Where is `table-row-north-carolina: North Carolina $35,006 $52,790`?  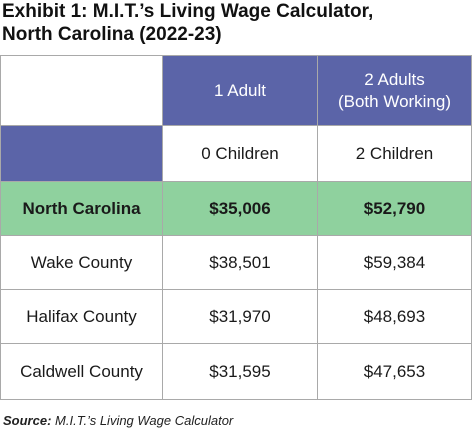
table-row-north-carolina: North Carolina $35,006 $52,790 is located at coordinates (236, 208).